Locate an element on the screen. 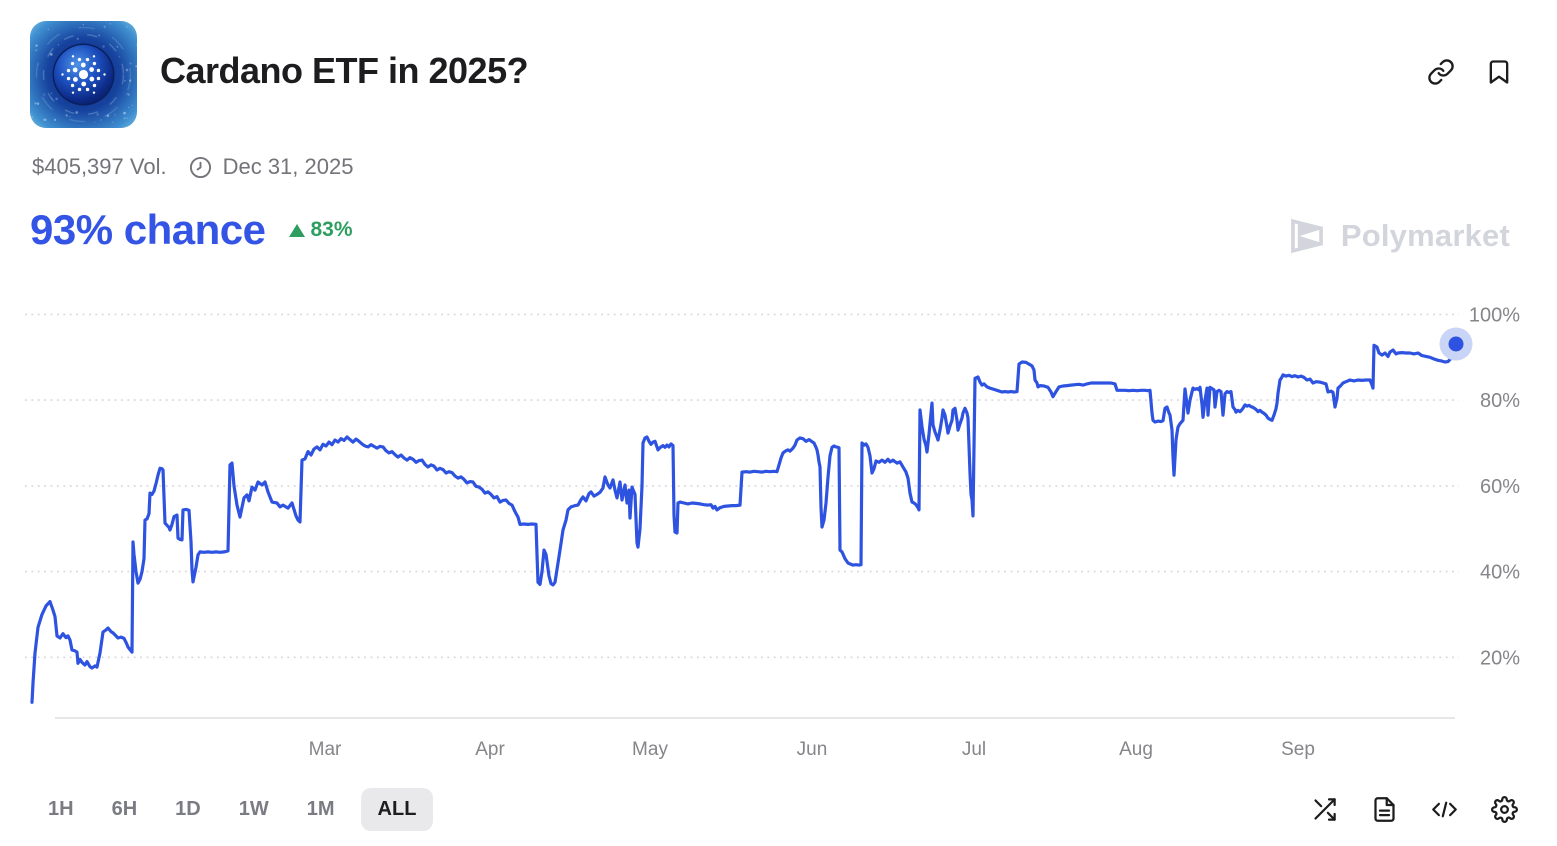 The width and height of the screenshot is (1557, 846). polymarket-watermark: Polymarket is located at coordinates (1397, 236).